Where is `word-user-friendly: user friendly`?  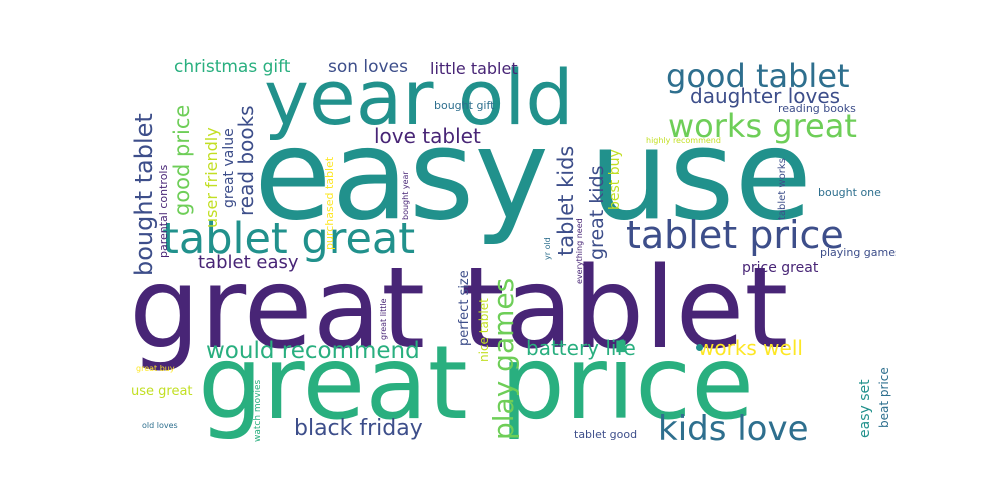
word-user-friendly: user friendly is located at coordinates (211, 177).